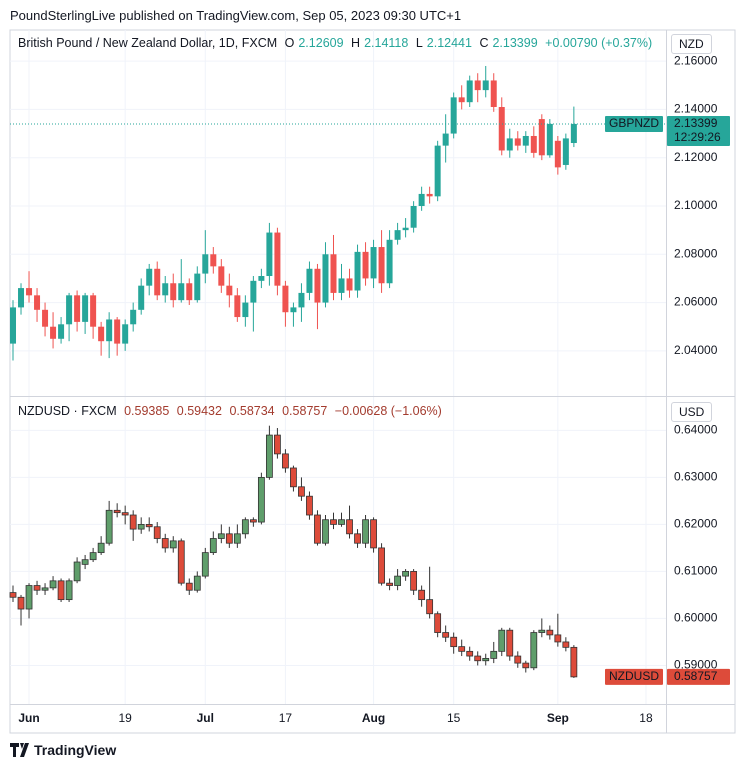 The height and width of the screenshot is (768, 746). I want to click on symbol-label: GBPNZD, so click(634, 123).